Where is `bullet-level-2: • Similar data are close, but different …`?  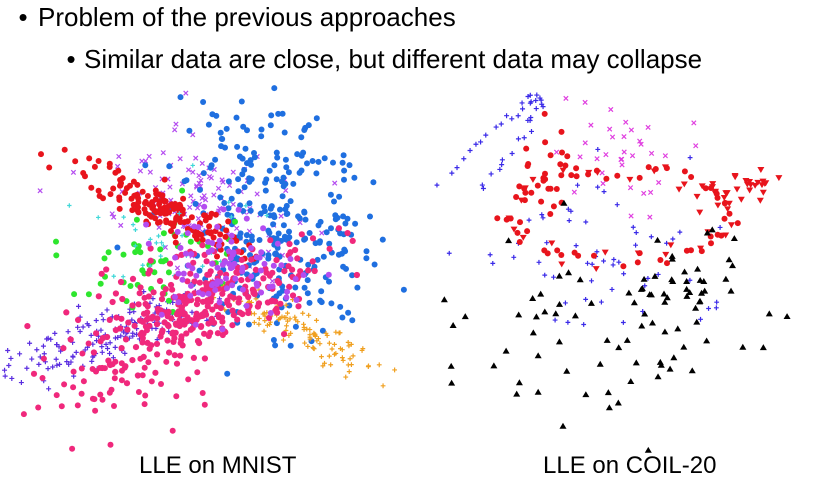 bullet-level-2: • Similar data are close, but different … is located at coordinates (380, 59).